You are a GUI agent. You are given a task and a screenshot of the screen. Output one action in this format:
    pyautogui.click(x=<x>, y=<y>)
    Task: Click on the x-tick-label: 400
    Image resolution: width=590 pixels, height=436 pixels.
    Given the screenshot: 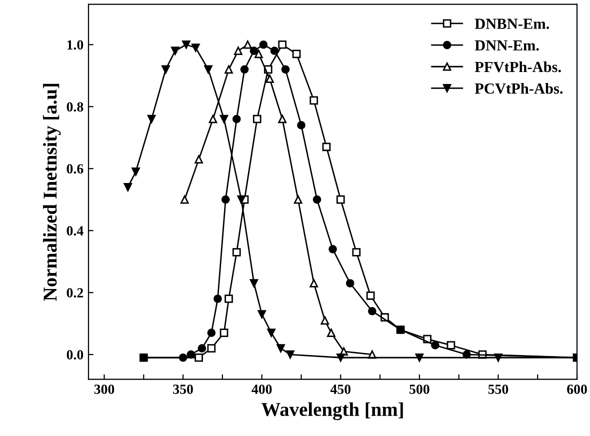 What is the action you would take?
    pyautogui.click(x=262, y=389)
    